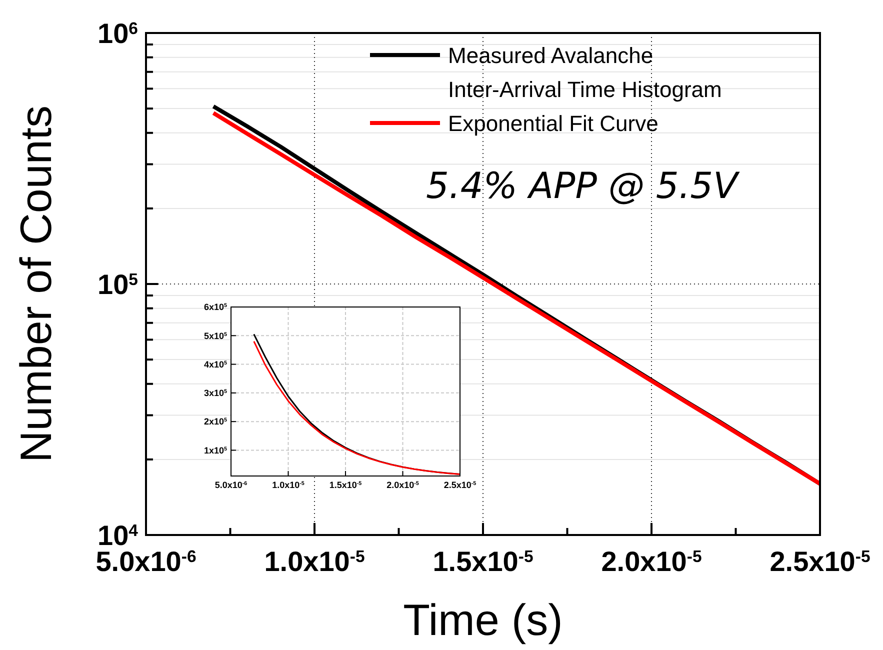 The height and width of the screenshot is (650, 883). I want to click on y-tick-label: 10$^{5}$, so click(118, 284).